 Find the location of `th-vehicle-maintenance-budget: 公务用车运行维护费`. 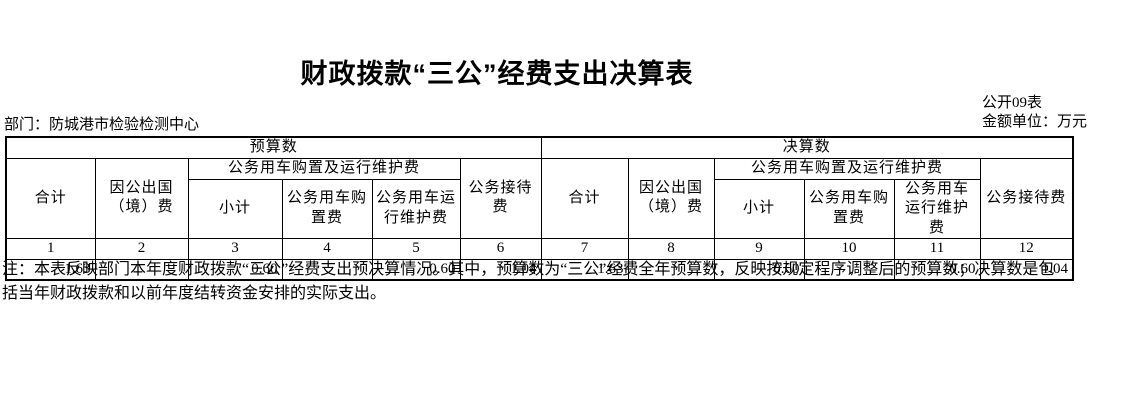

th-vehicle-maintenance-budget: 公务用车运行维护费 is located at coordinates (416, 208).